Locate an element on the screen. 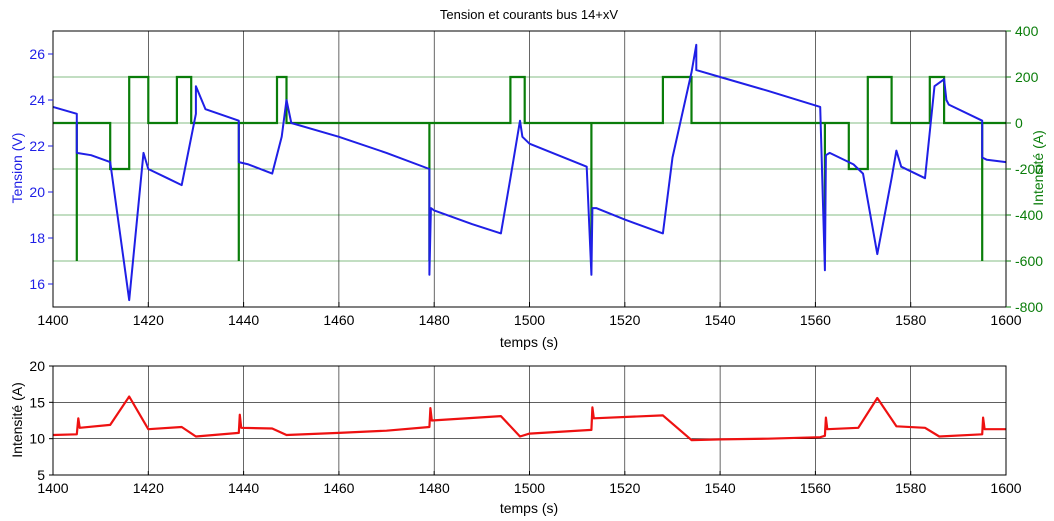 This screenshot has height=521, width=1054. bottom-y-axis-label: Intensité (A) is located at coordinates (17, 419).